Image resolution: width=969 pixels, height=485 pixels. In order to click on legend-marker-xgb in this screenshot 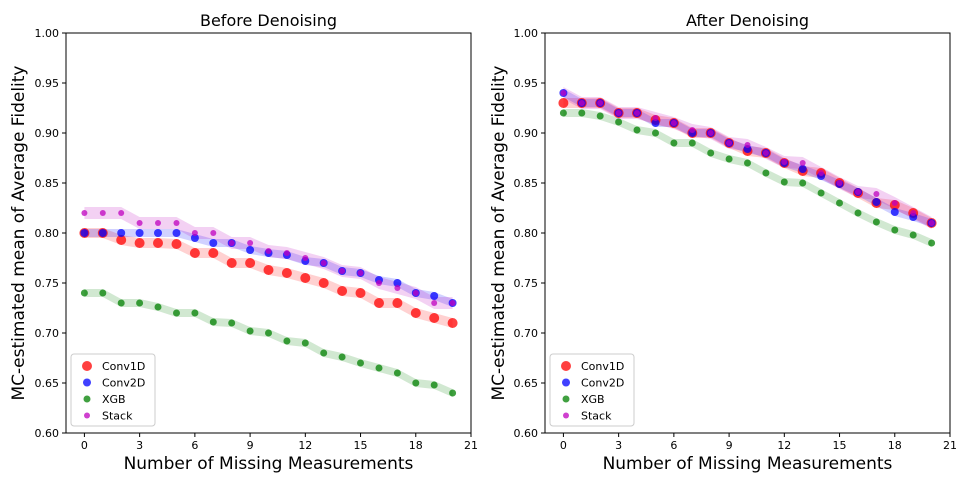, I will do `click(566, 399)`.